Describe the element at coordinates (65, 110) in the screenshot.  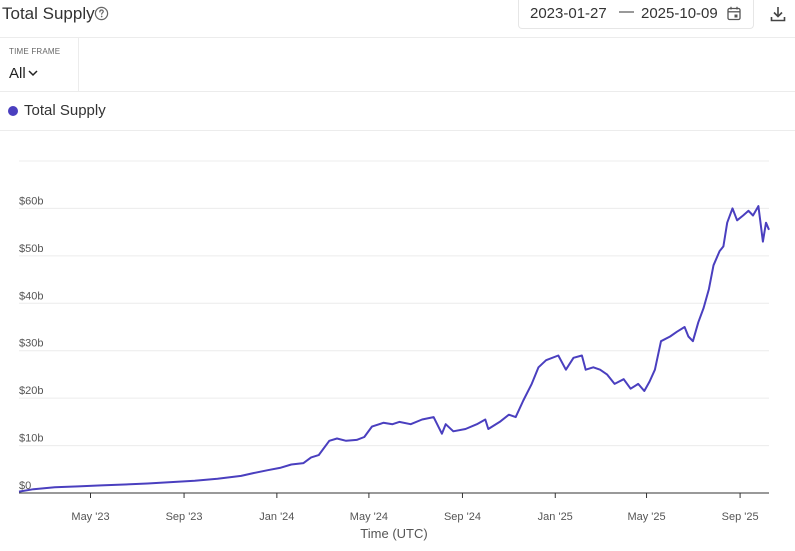
I see `legend-label: Total Supply` at that location.